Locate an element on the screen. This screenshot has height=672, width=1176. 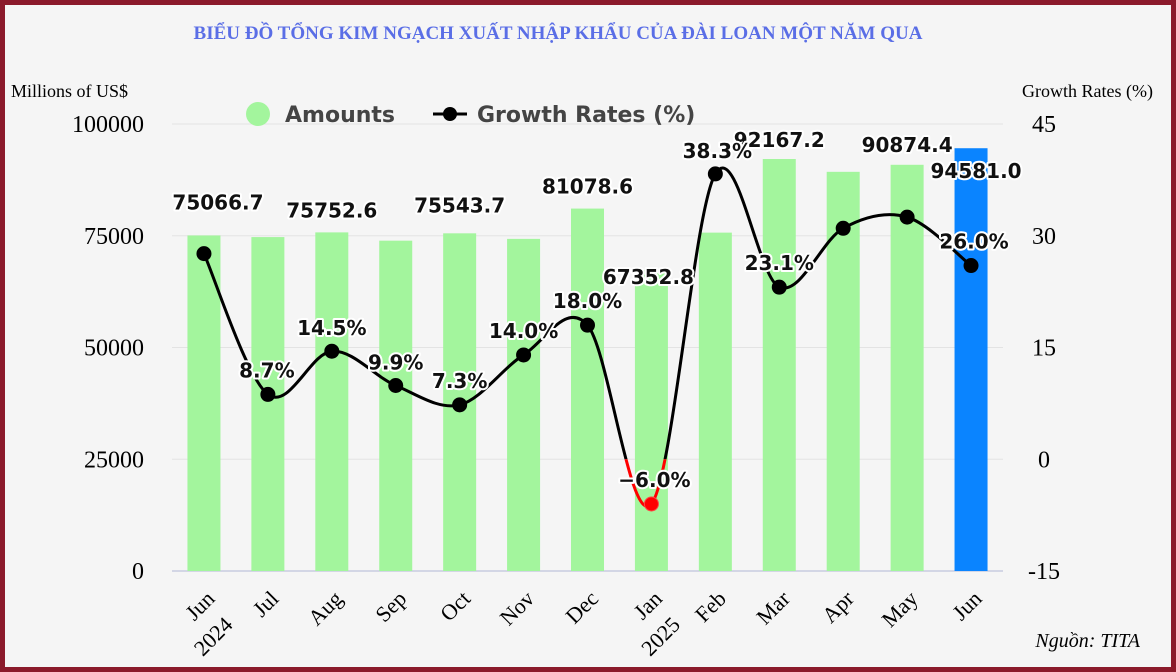
left-tick-label: 25000 is located at coordinates (114, 460).